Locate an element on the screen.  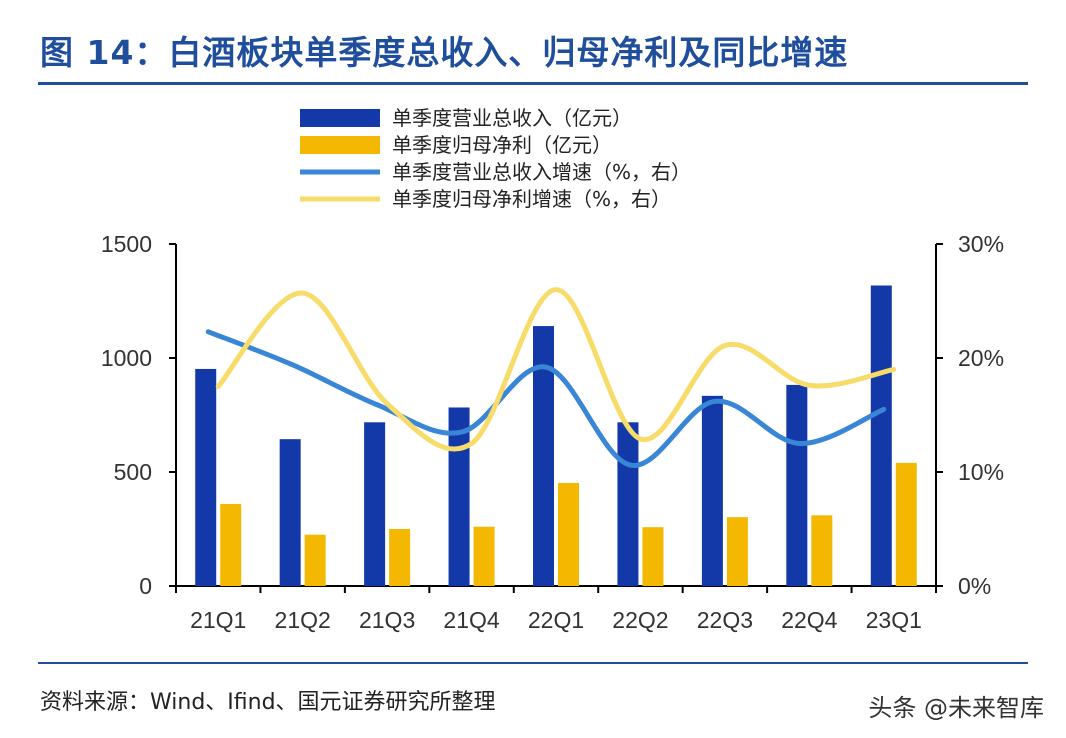
x-tick-label: 22Q3 is located at coordinates (725, 620).